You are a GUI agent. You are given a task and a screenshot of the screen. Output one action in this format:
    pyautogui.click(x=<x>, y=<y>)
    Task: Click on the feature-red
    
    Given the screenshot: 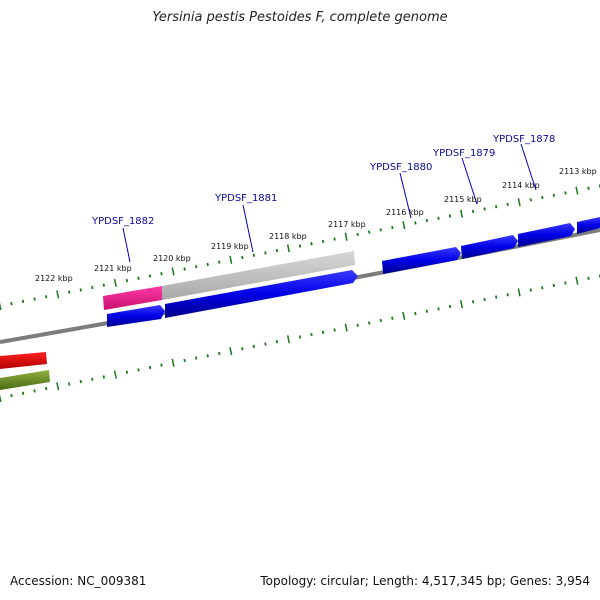 What is the action you would take?
    pyautogui.click(x=23, y=360)
    